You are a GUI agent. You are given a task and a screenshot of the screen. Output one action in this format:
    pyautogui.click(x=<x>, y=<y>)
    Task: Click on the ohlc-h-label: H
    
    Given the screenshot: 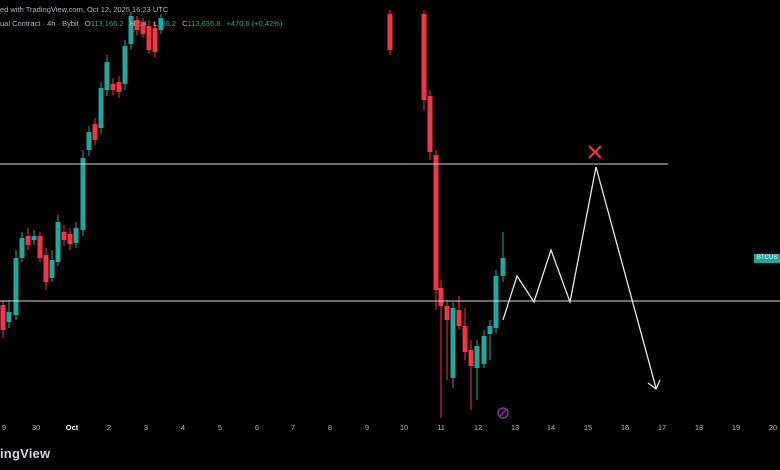 What is the action you would take?
    pyautogui.click(x=132, y=23)
    